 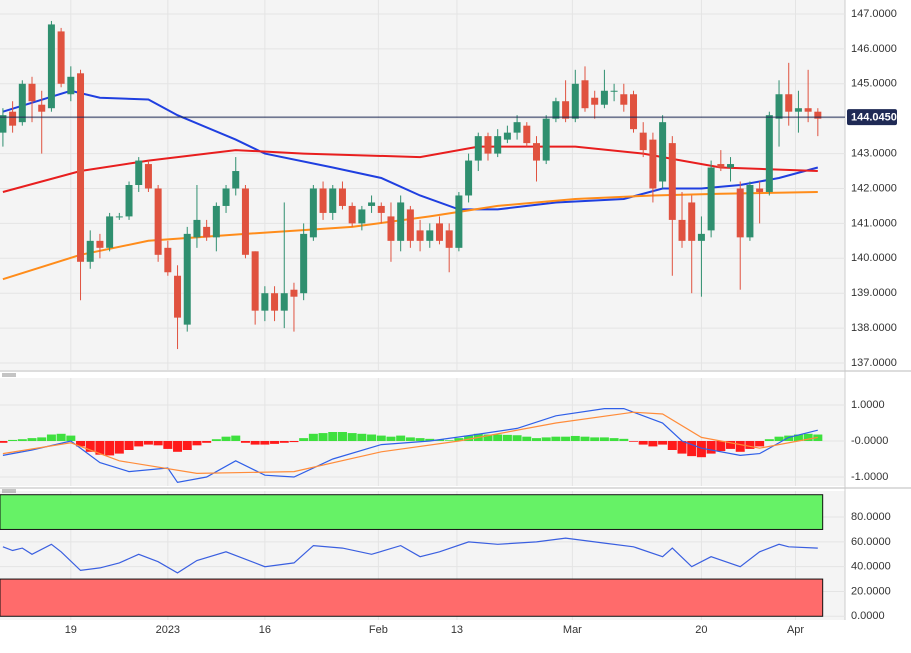 I want to click on x-tick-label: 20, so click(x=701, y=630).